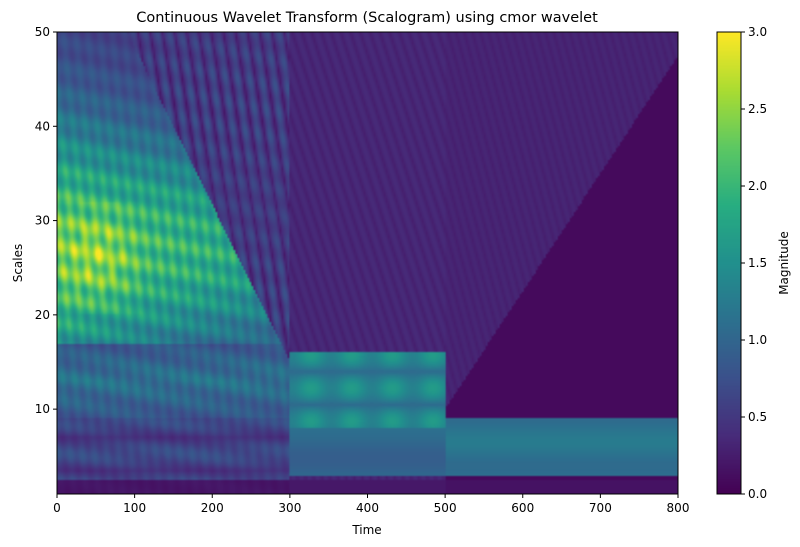  What do you see at coordinates (57, 508) in the screenshot?
I see `x-tick-label: 0` at bounding box center [57, 508].